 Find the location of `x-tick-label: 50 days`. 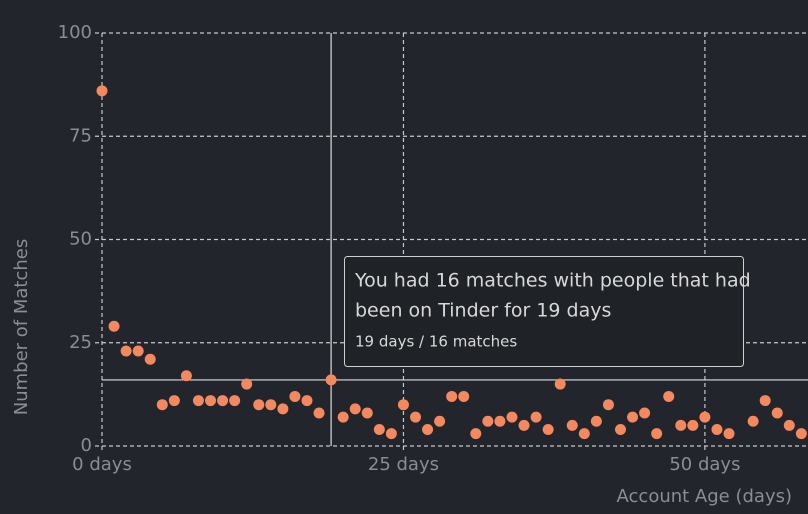

x-tick-label: 50 days is located at coordinates (704, 464).